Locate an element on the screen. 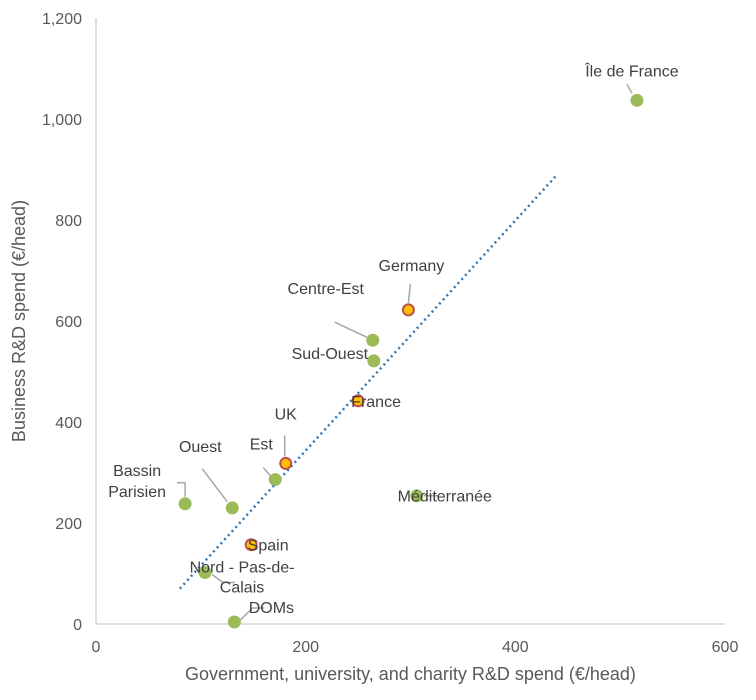 The width and height of the screenshot is (756, 700). y-tick-label: 200 is located at coordinates (68, 524).